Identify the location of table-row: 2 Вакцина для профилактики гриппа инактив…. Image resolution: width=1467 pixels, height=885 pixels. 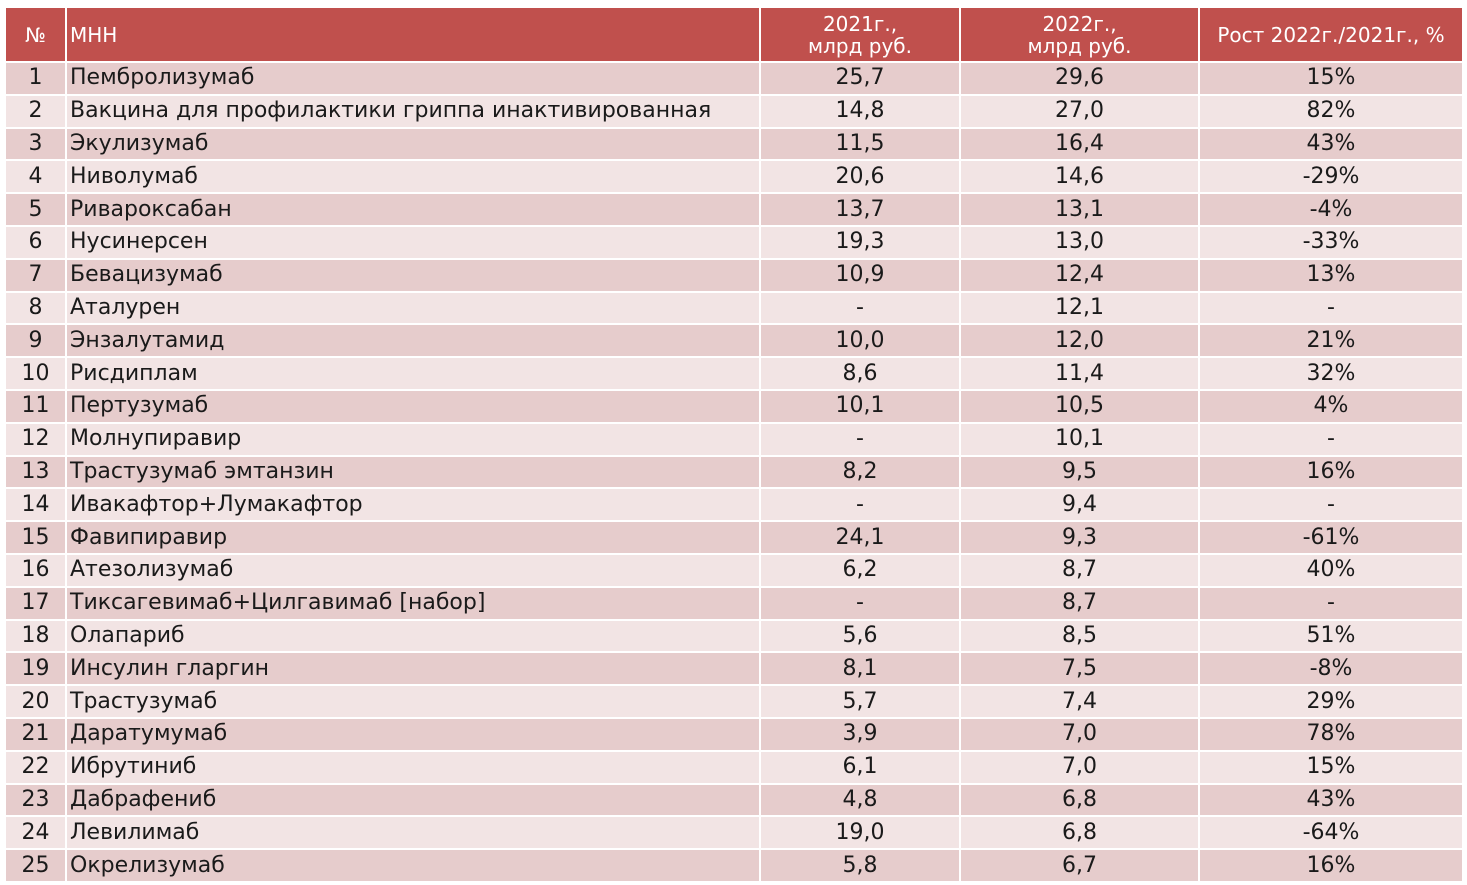
(734, 111).